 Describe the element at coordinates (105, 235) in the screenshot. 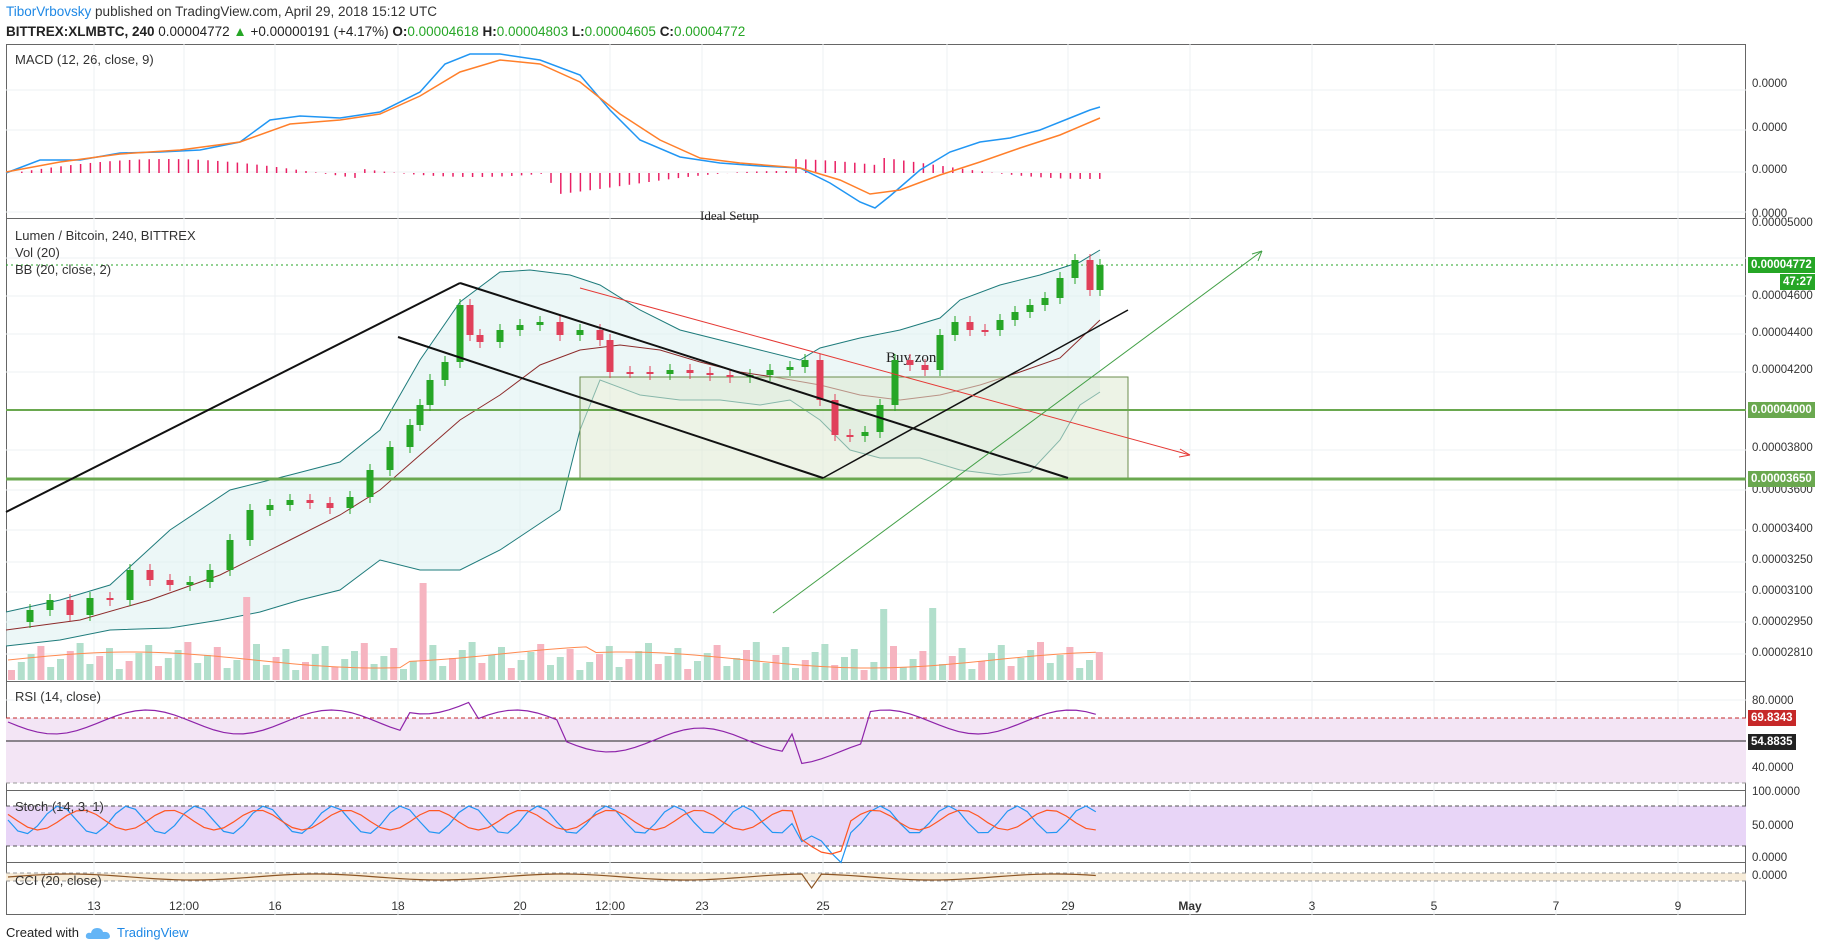

I see `price-legend-title: Lumen / Bitcoin, 240, BITTREX` at that location.